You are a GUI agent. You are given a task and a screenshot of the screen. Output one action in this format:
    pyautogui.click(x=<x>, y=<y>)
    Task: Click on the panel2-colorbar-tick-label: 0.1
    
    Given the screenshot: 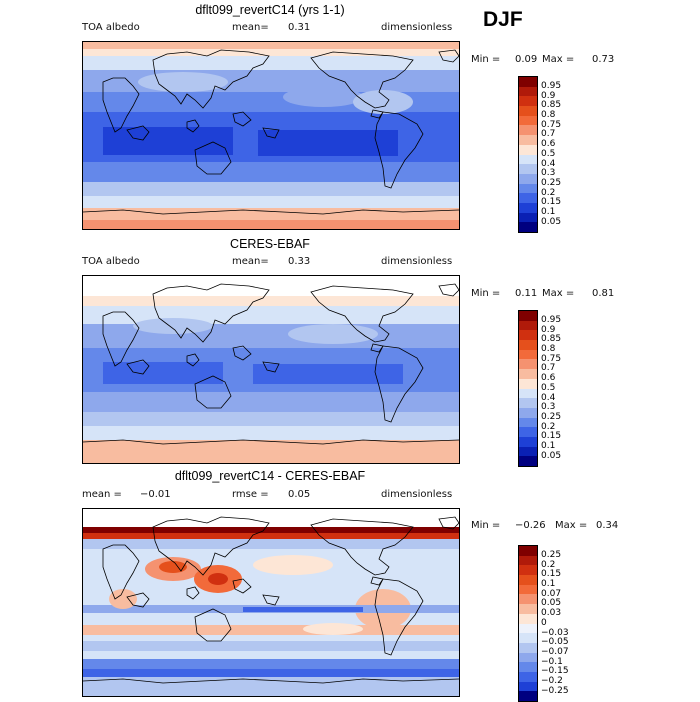 What is the action you would take?
    pyautogui.click(x=548, y=445)
    